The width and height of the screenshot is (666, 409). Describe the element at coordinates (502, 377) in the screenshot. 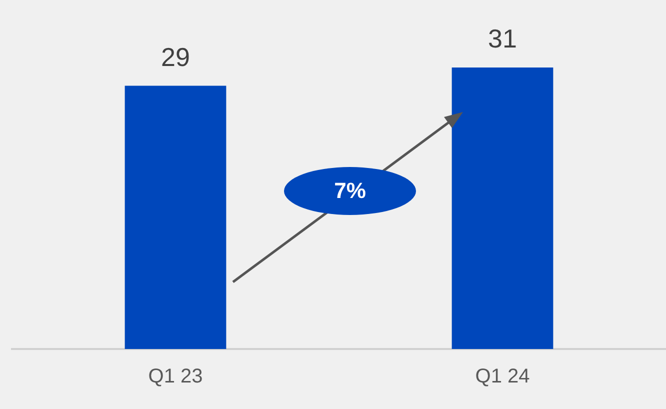

I see `x-tick-label: Q1 24` at that location.